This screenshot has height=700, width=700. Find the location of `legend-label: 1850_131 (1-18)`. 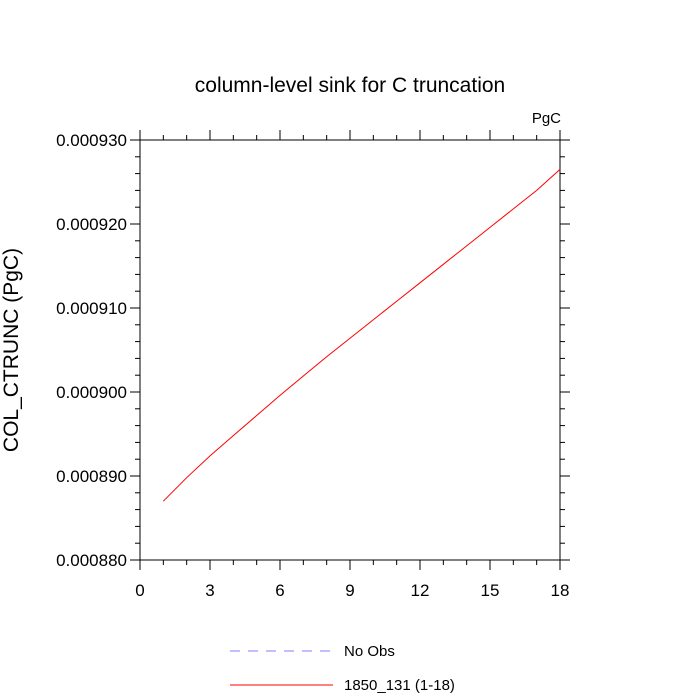

legend-label: 1850_131 (1-18) is located at coordinates (399, 685).